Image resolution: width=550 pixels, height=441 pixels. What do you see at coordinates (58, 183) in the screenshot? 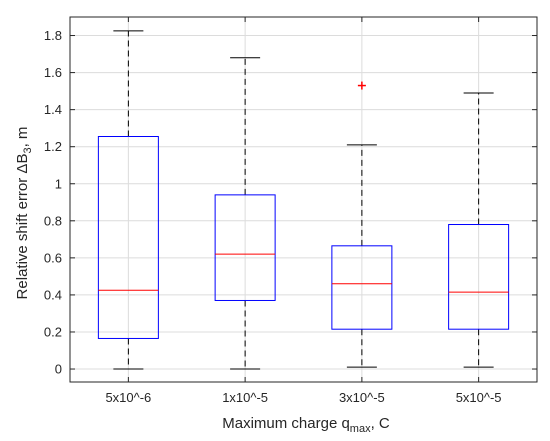
I see `y-tick-label: 1` at bounding box center [58, 183].